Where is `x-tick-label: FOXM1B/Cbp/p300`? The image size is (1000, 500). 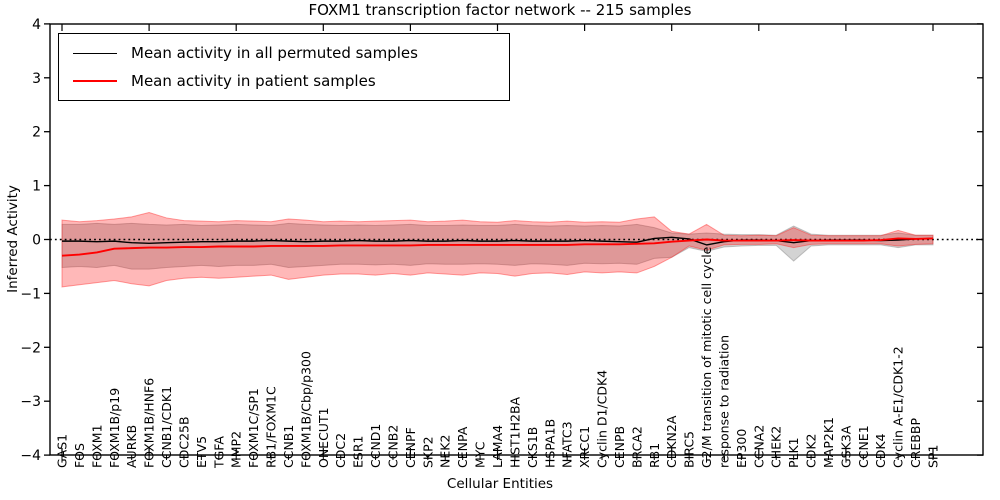 x-tick-label: FOXM1B/Cbp/p300 is located at coordinates (305, 409).